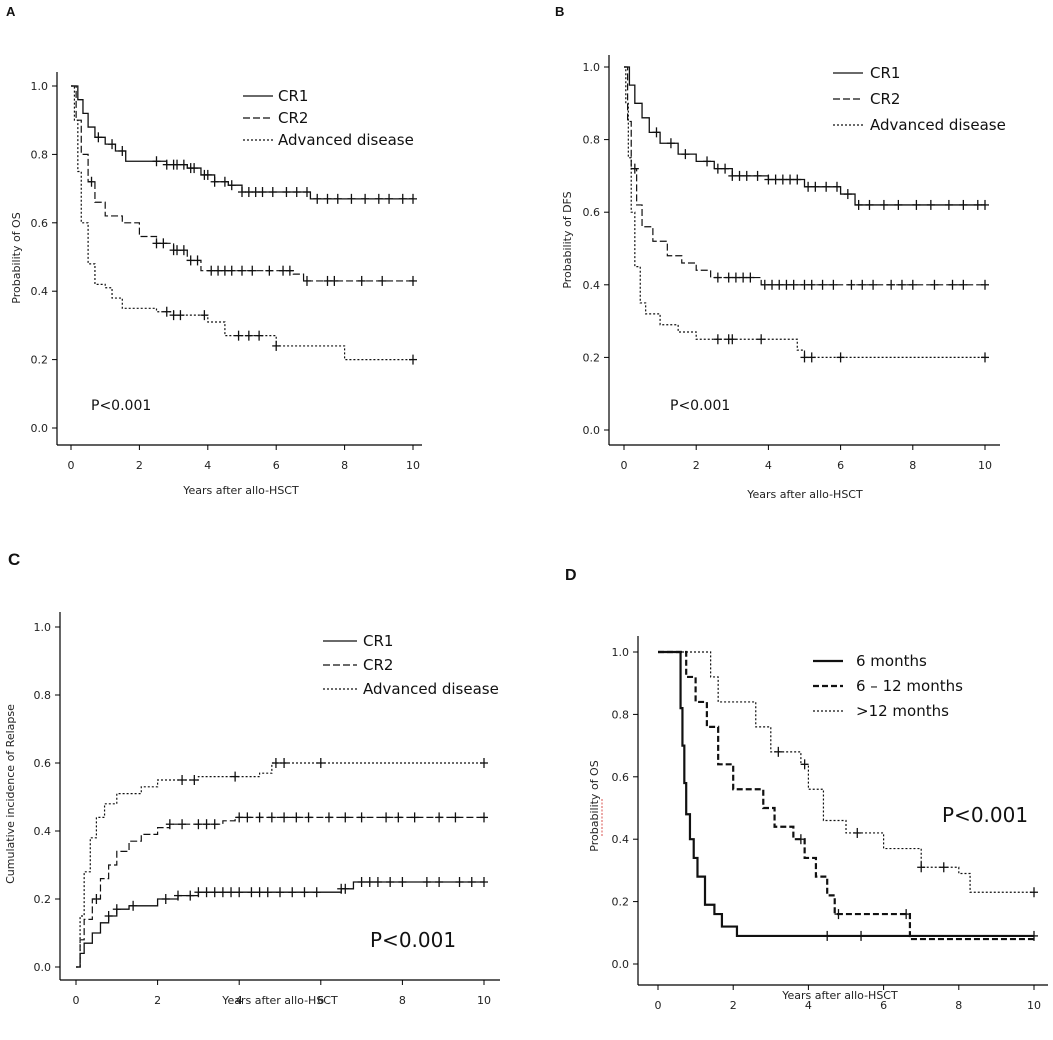 The width and height of the screenshot is (1053, 1040). Describe the element at coordinates (567, 239) in the screenshot. I see `y-axis-title: Probability of DFS` at that location.